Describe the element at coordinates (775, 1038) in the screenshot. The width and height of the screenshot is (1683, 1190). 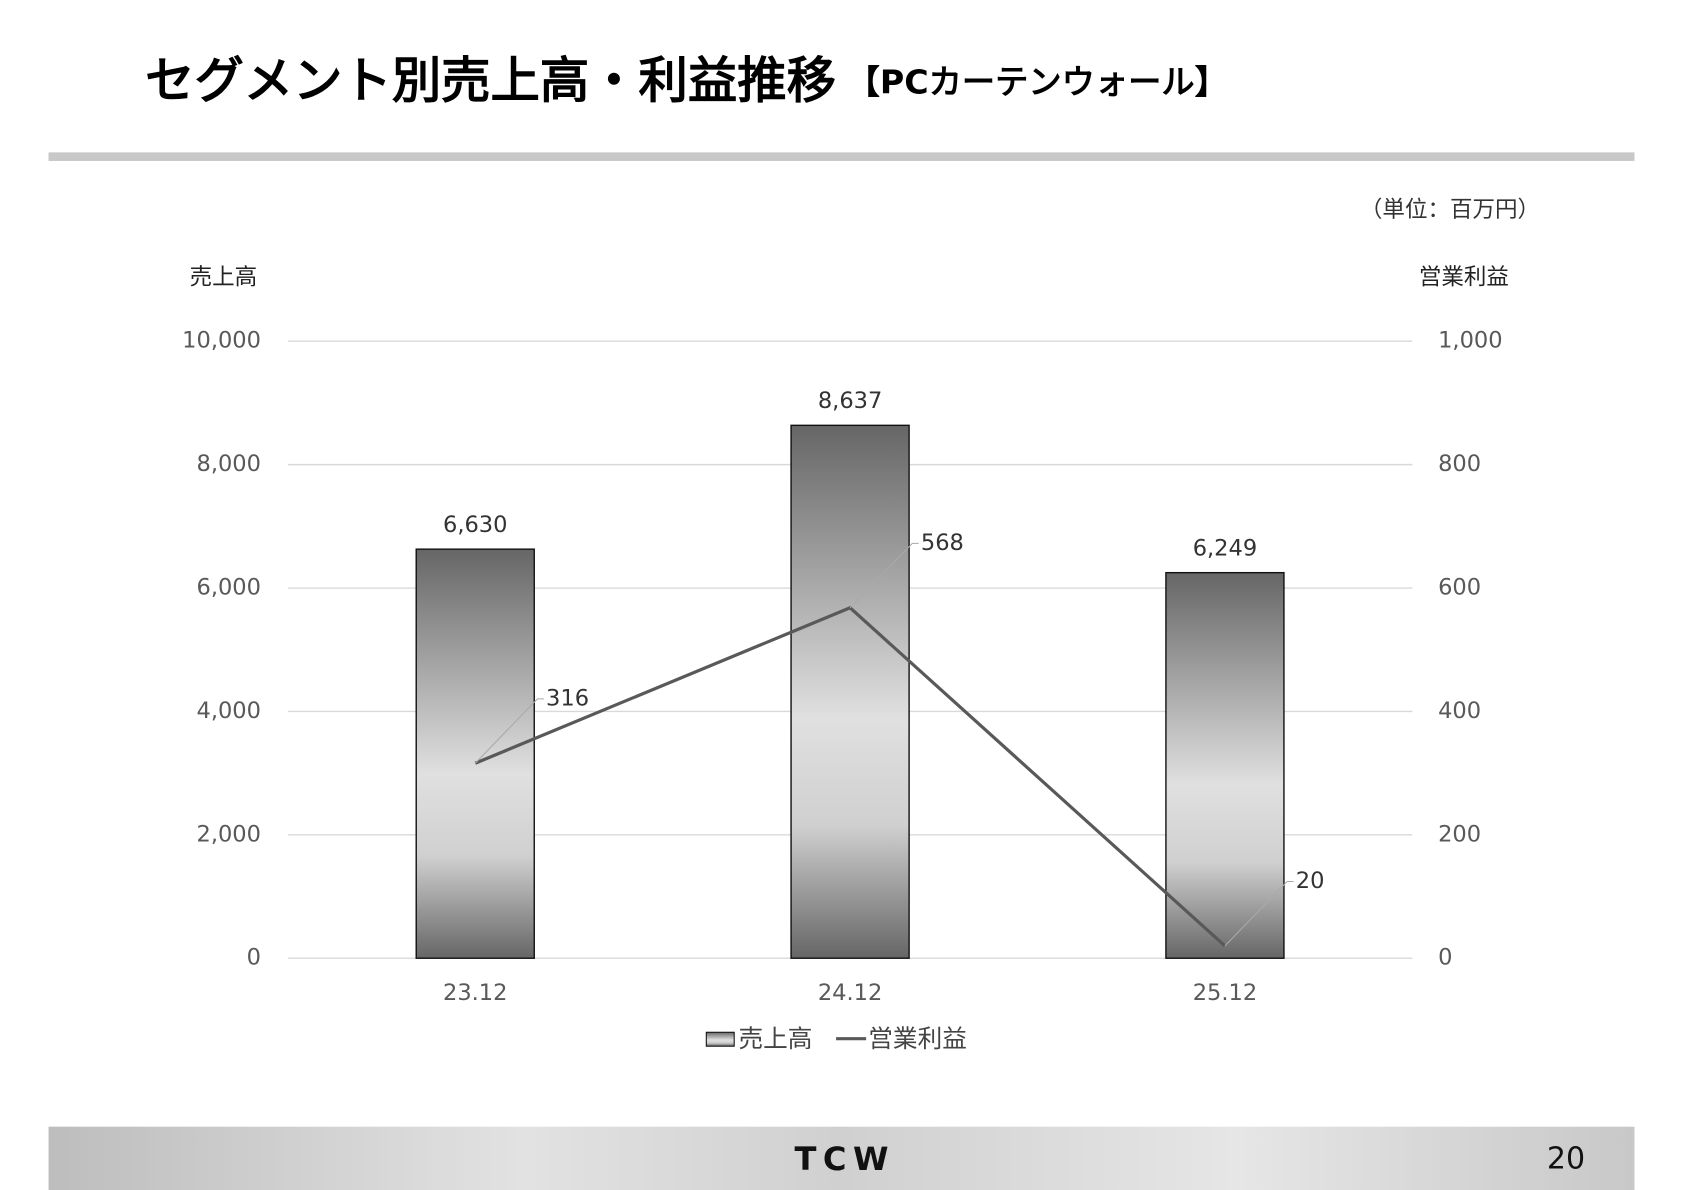
I see `legend-label: 売上高` at that location.